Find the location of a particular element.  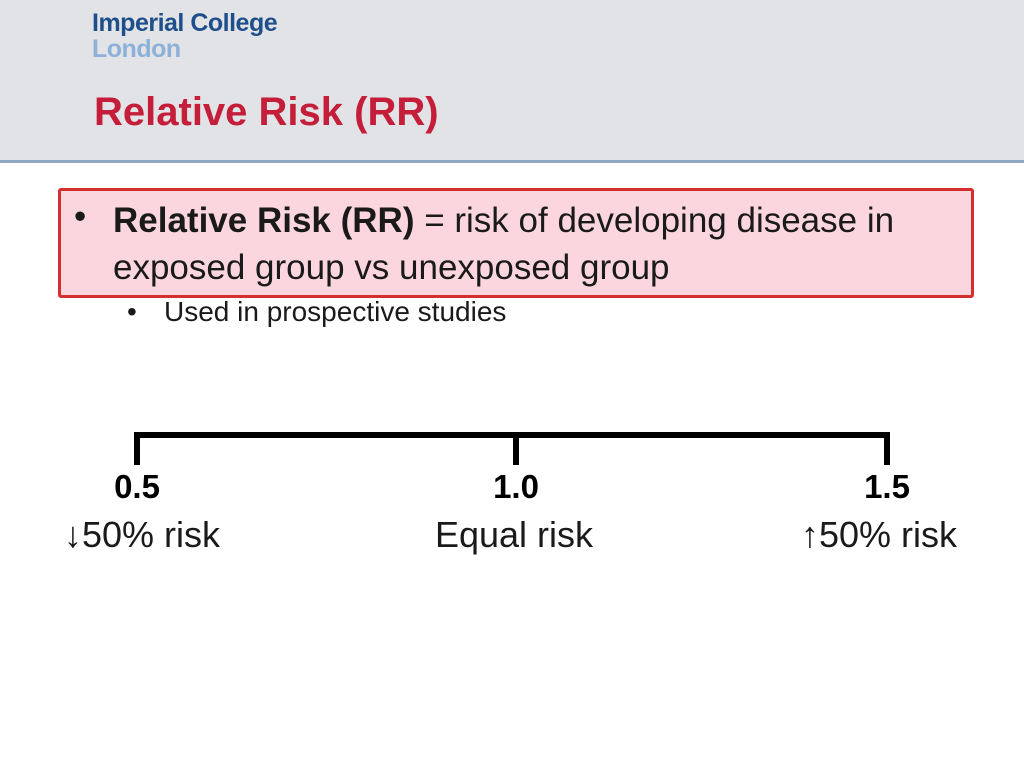

tick-value-2: 1.5 is located at coordinates (887, 486).